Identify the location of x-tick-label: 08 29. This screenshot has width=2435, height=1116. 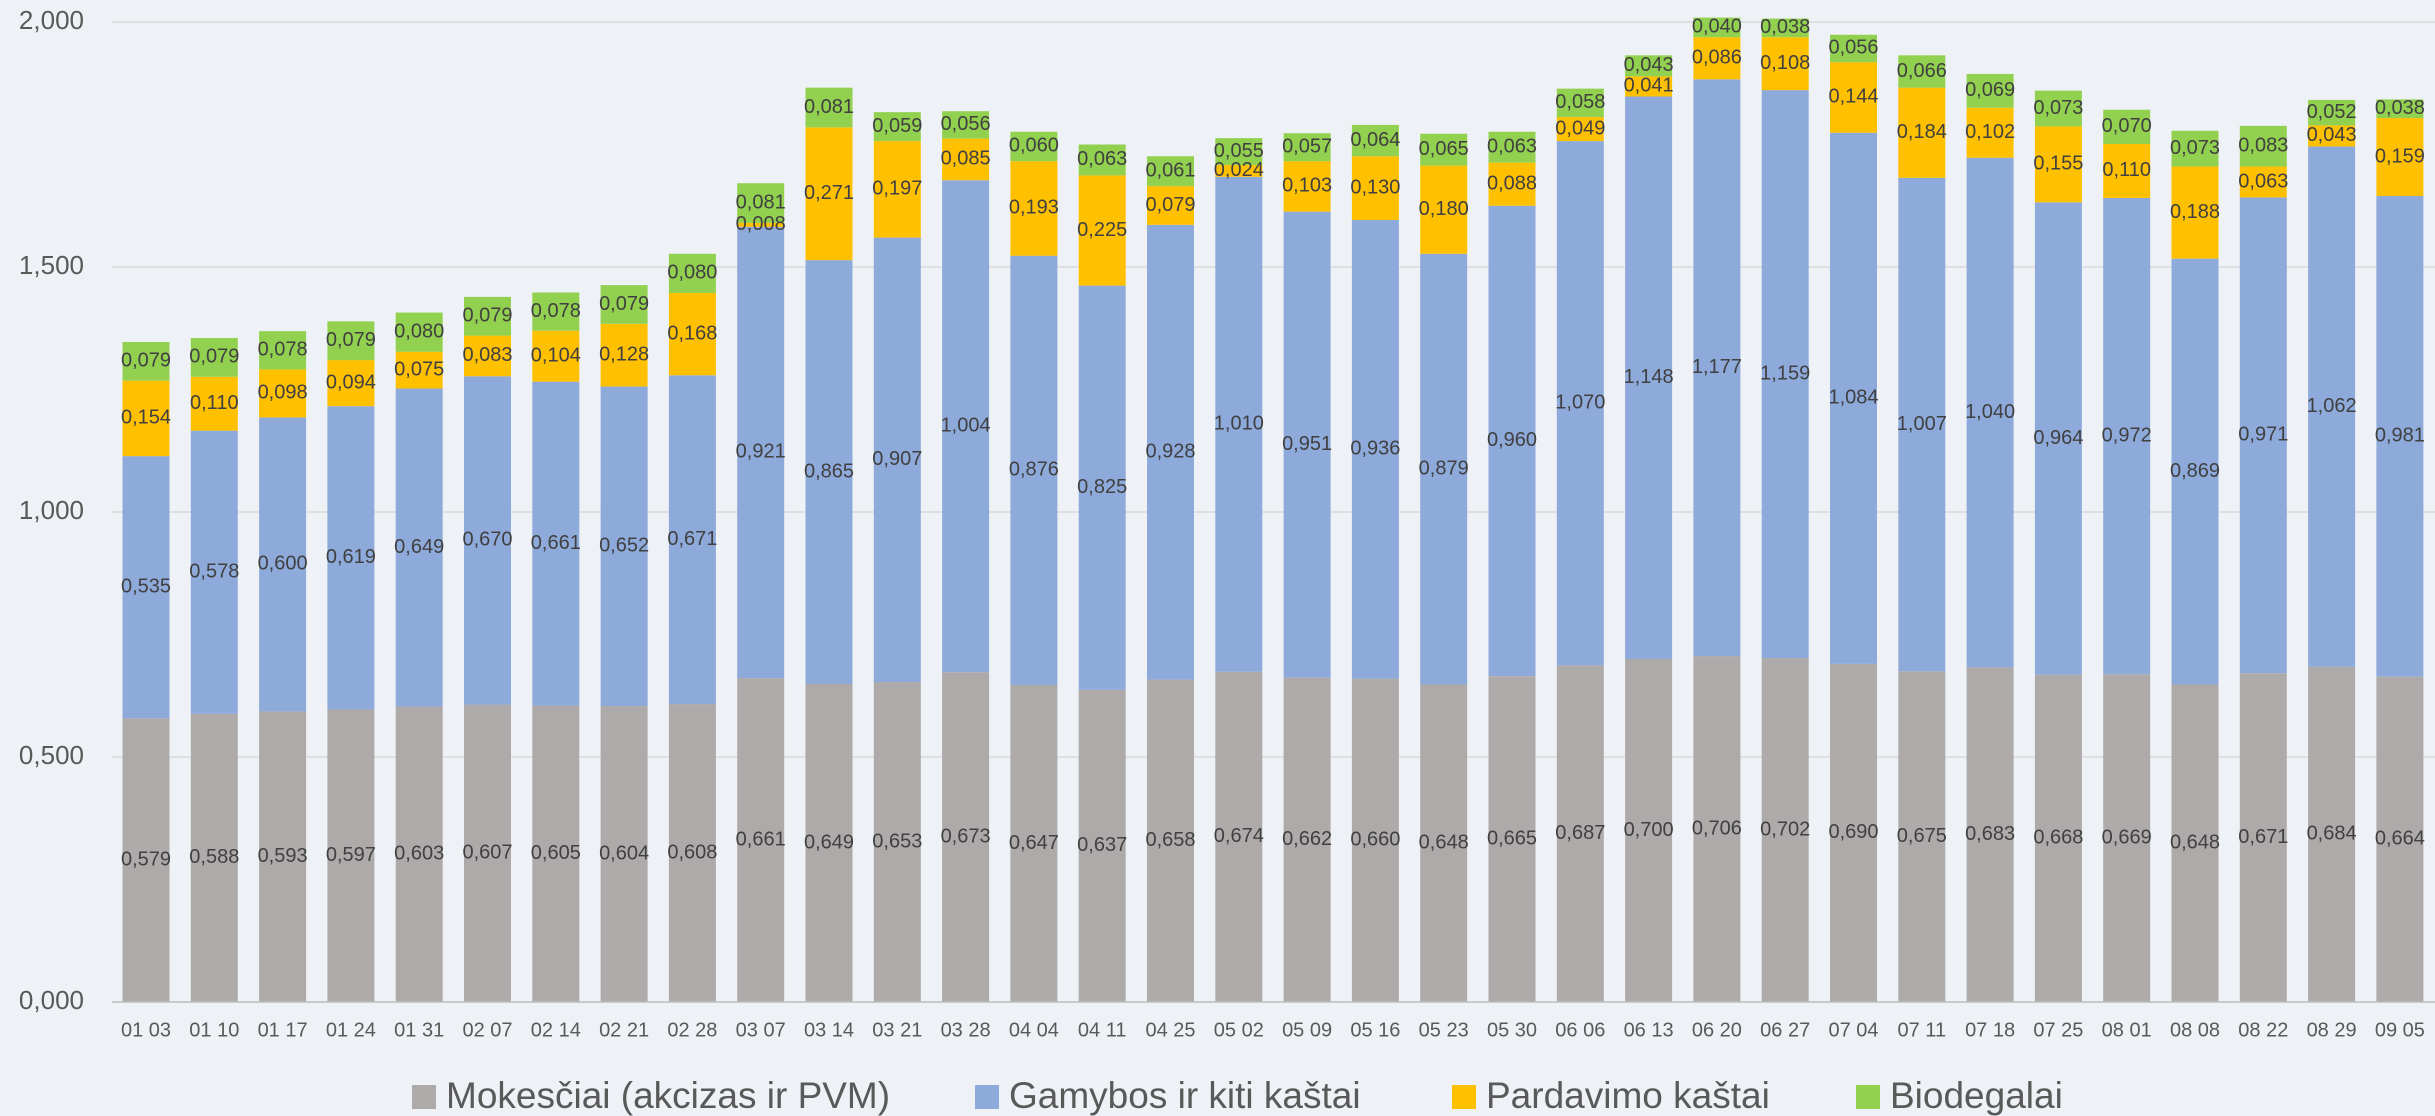
(2332, 1030).